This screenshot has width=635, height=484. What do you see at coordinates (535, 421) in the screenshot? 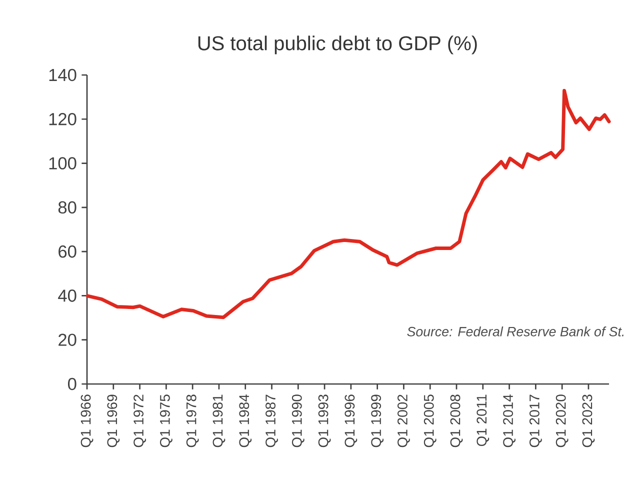
I see `x-tick-label: Q1 2017` at bounding box center [535, 421].